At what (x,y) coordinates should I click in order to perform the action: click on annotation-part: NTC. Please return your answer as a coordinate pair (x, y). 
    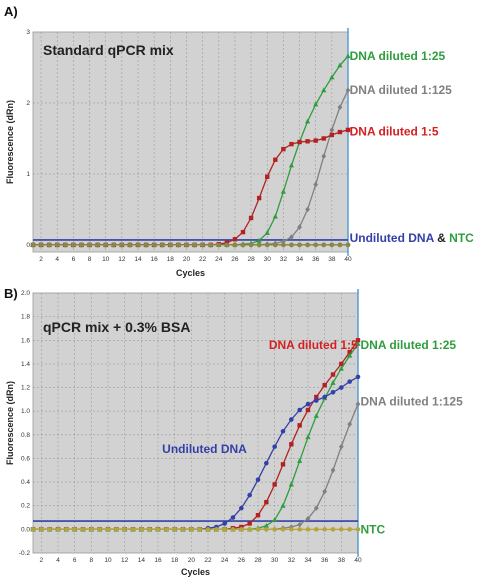
    Looking at the image, I should click on (373, 529).